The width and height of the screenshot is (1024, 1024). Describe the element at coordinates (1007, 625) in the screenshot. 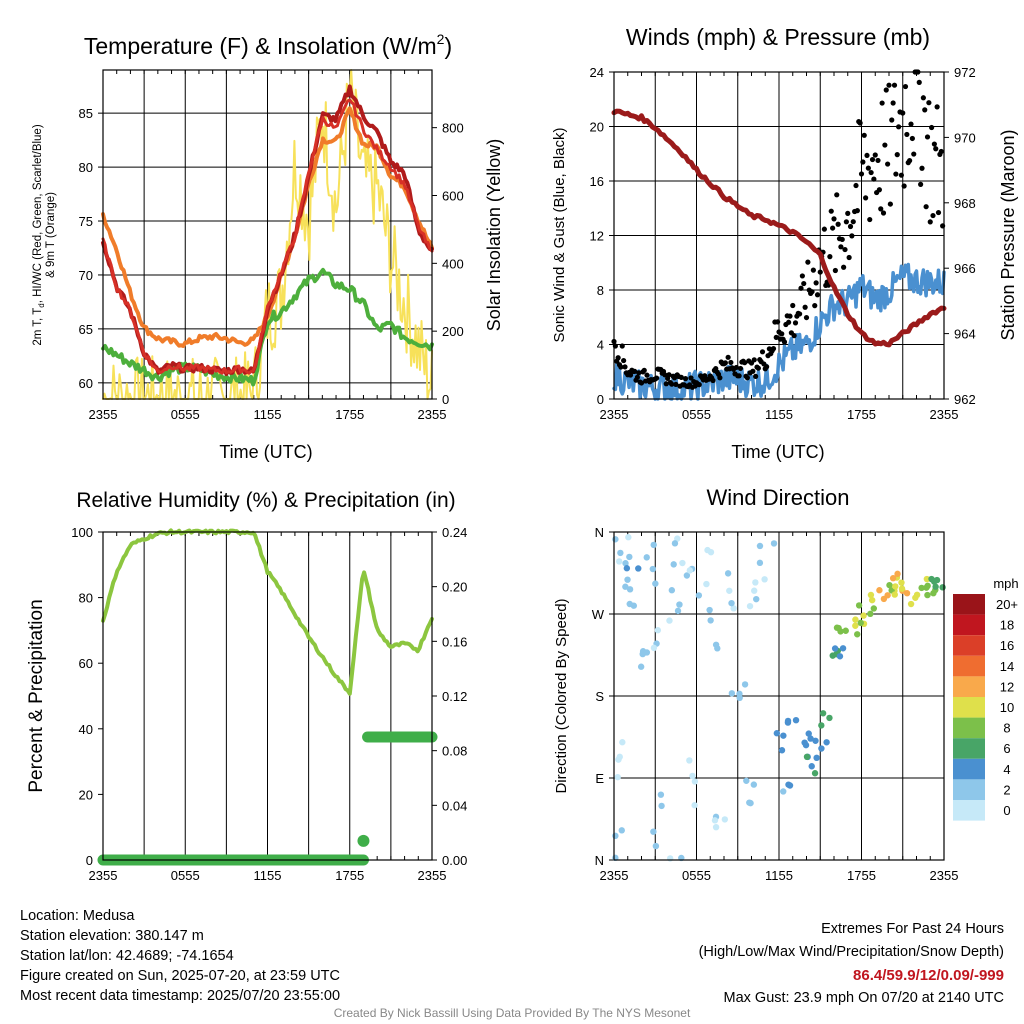

I see `dir-legend-label: 18` at that location.